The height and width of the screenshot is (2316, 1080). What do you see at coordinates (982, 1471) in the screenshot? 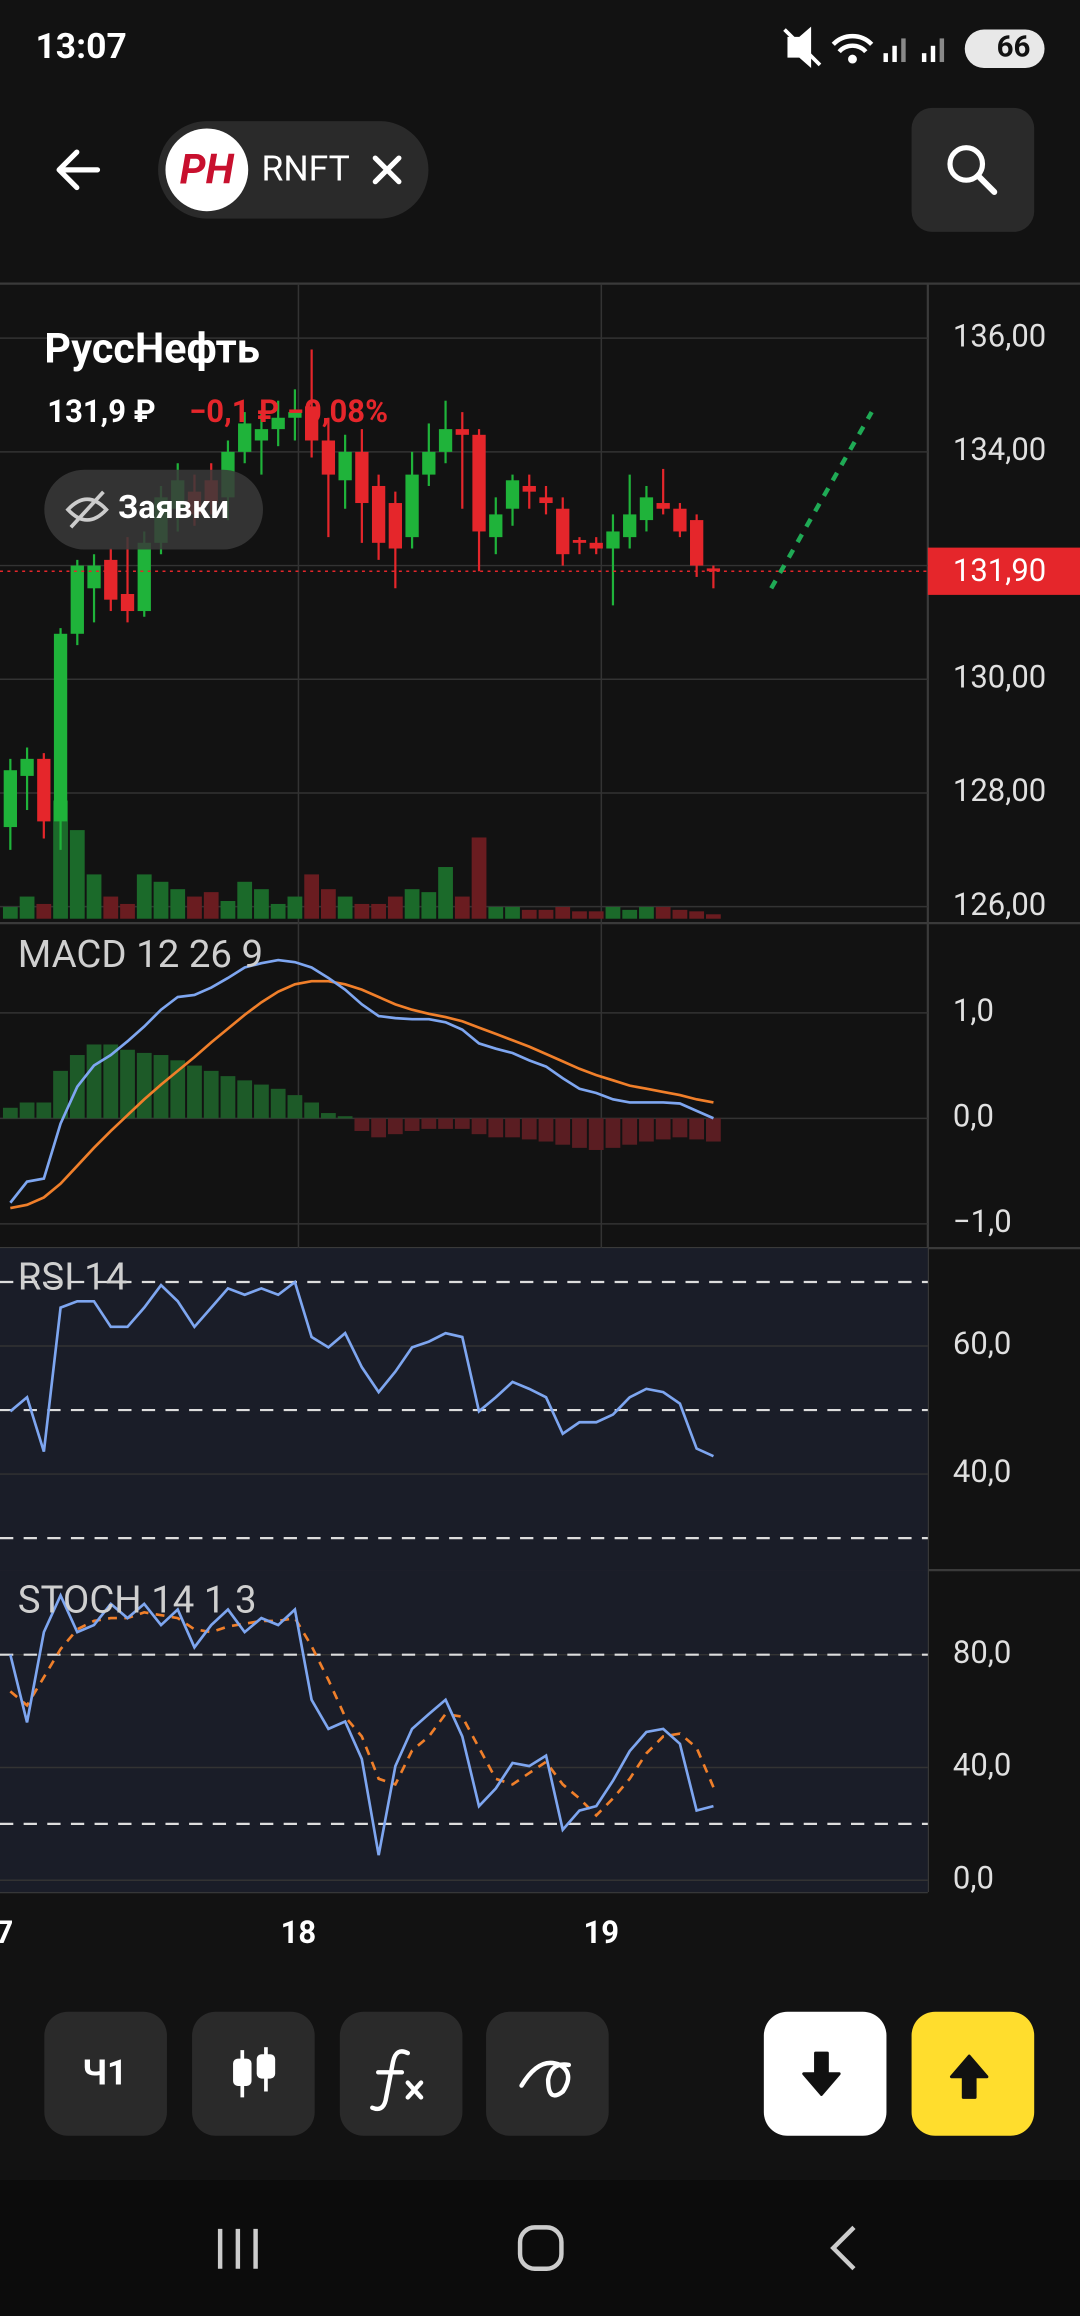
I see `y-tick-label: 40,0` at bounding box center [982, 1471].